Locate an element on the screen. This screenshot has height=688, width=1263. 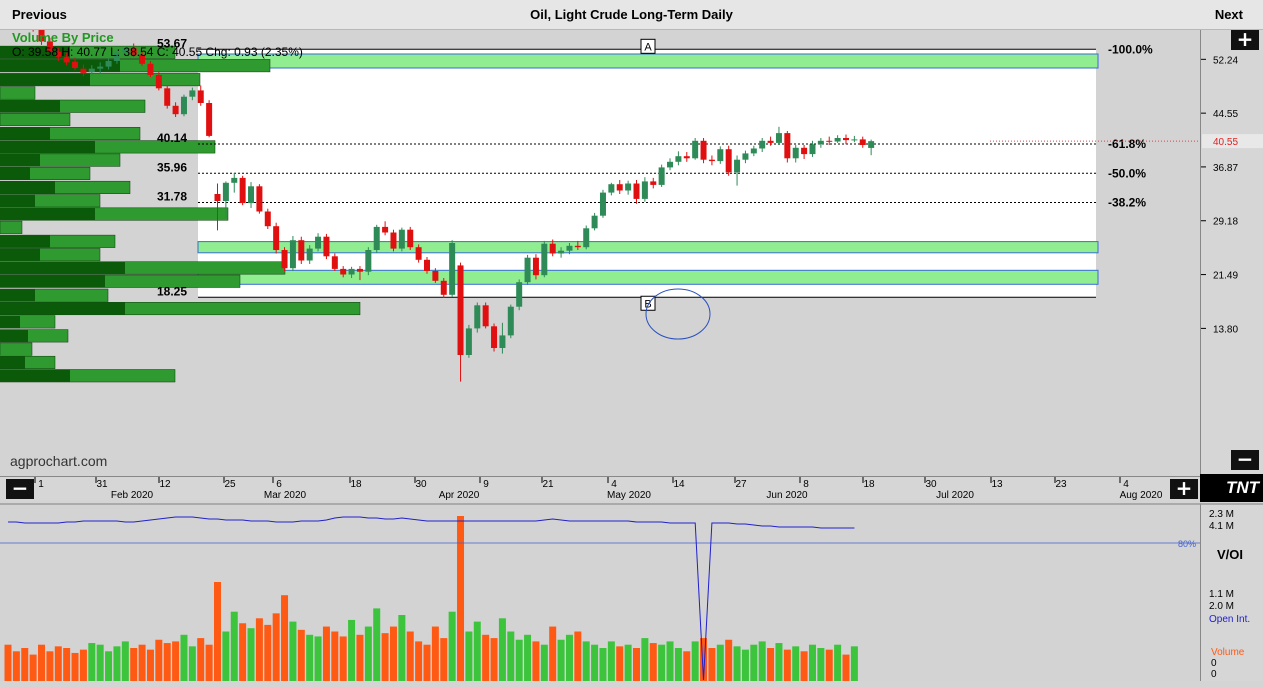
fib-price-label: 53.67 is located at coordinates (172, 43).